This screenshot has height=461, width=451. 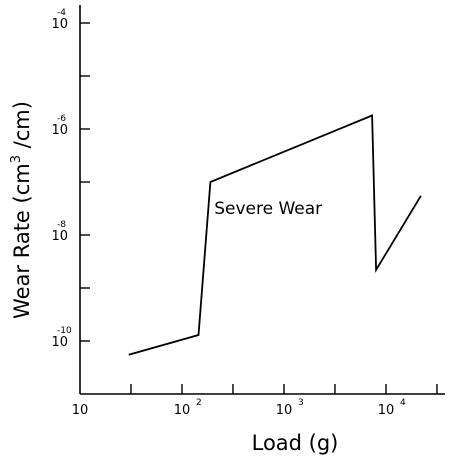 I want to click on y-axis-label-sup: 3, so click(x=16, y=159).